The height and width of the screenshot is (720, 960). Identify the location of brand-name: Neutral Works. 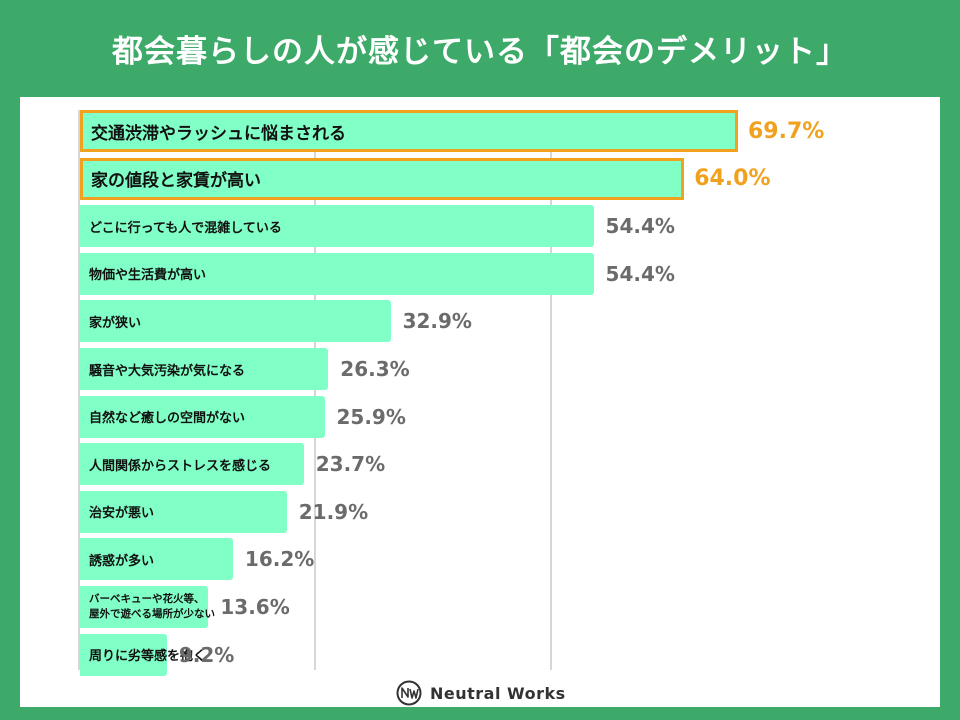
(498, 693).